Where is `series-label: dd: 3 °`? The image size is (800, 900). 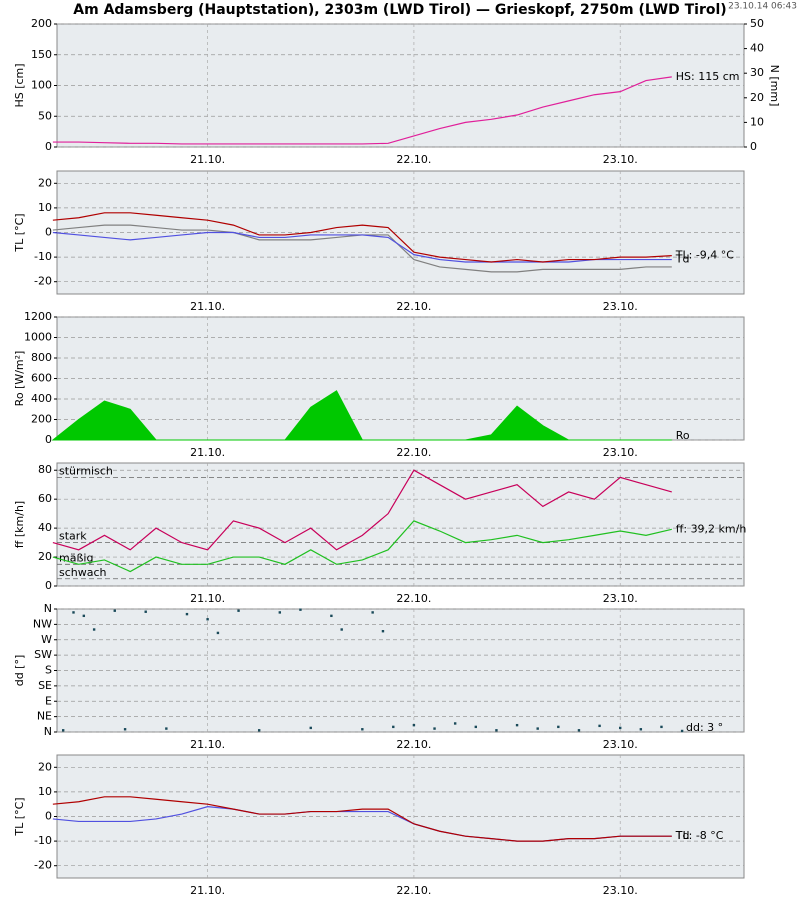 series-label: dd: 3 ° is located at coordinates (704, 727).